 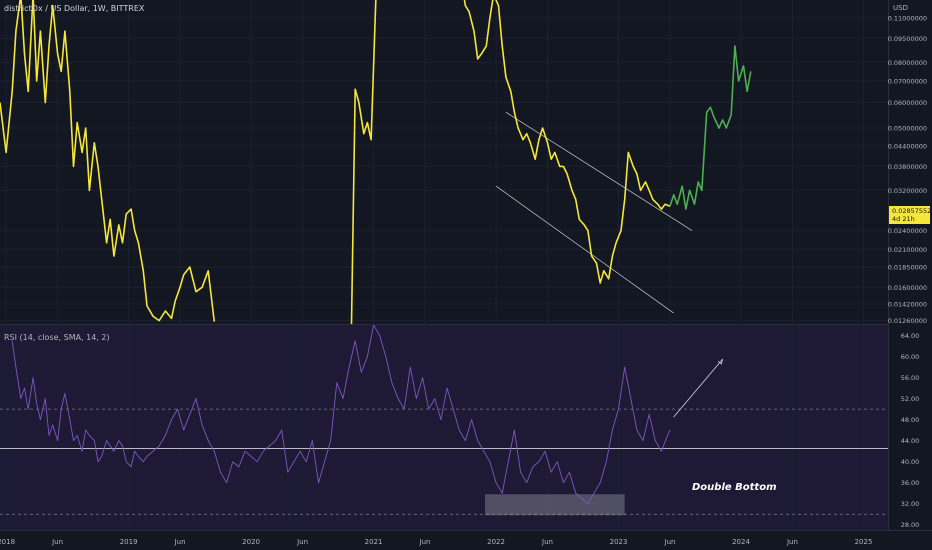 What do you see at coordinates (496, 542) in the screenshot?
I see `time-tick-label: 2022` at bounding box center [496, 542].